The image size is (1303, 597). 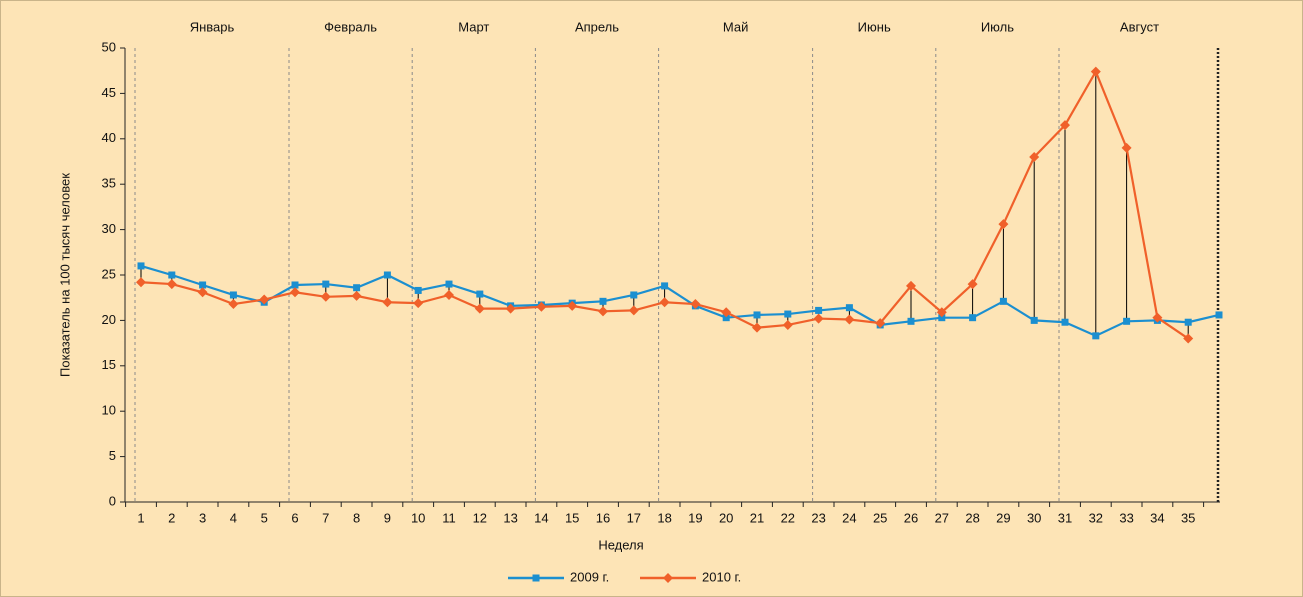 I want to click on y-tick-label: 25, so click(x=109, y=273).